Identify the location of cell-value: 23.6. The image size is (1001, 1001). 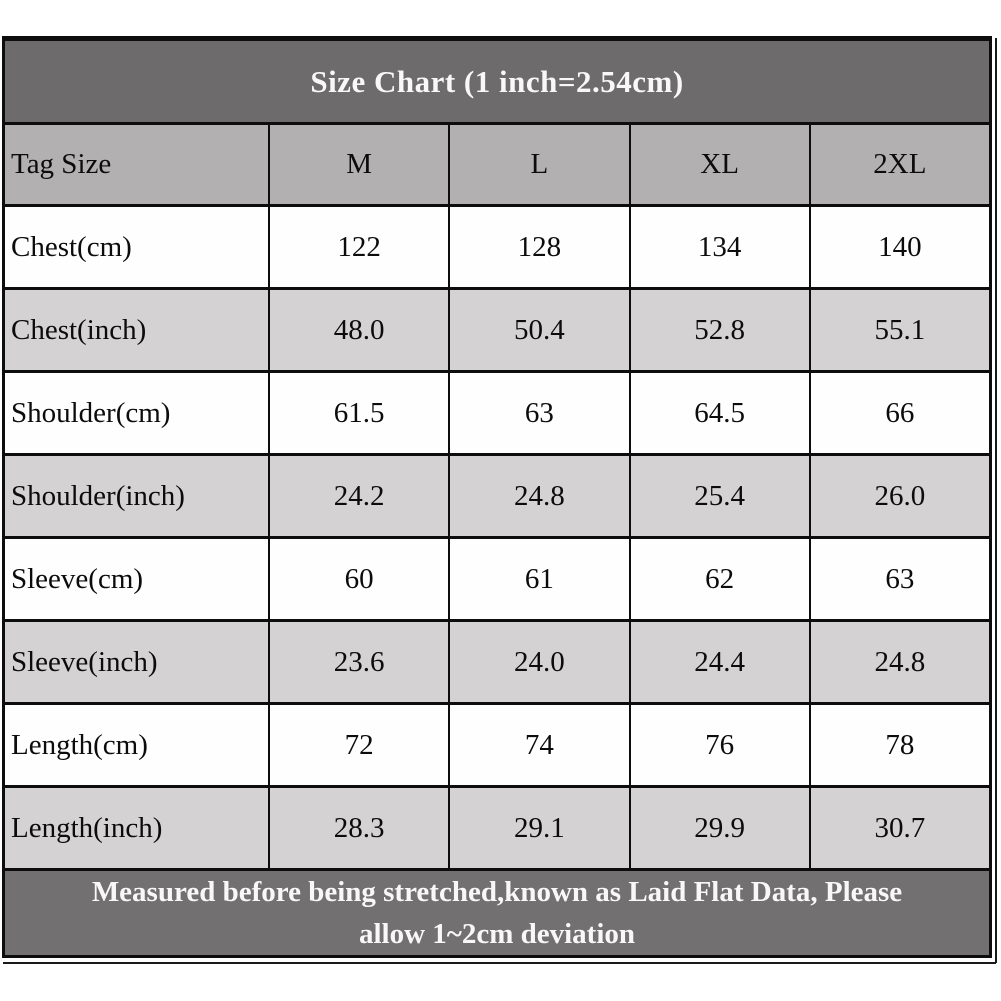
(358, 662).